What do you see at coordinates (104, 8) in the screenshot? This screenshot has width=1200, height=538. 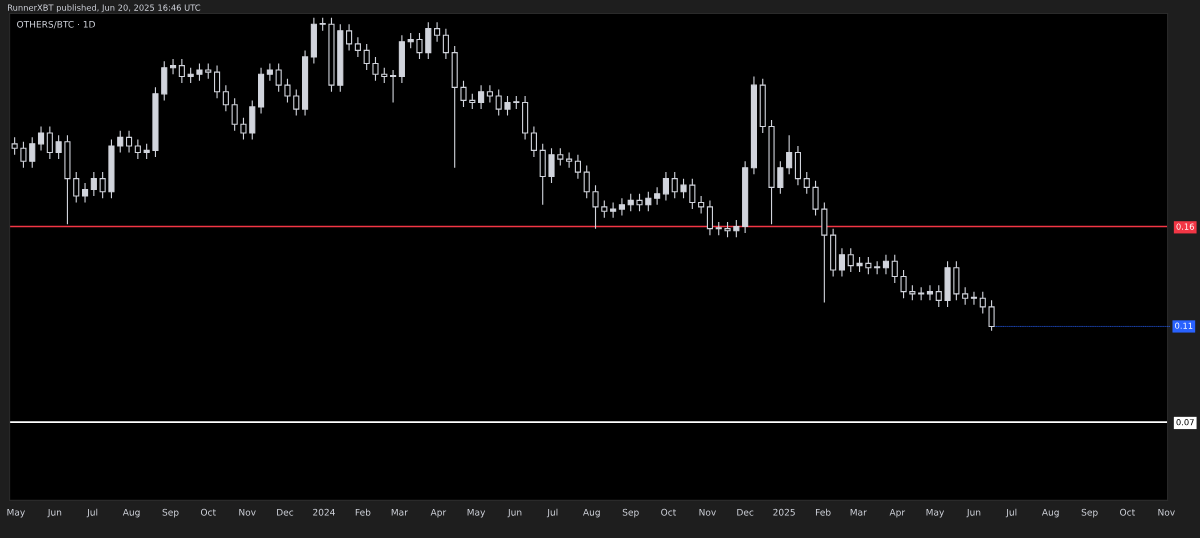 I see `text: RunnerXBT published, Jun 20, 2025 16:46 UTC` at bounding box center [104, 8].